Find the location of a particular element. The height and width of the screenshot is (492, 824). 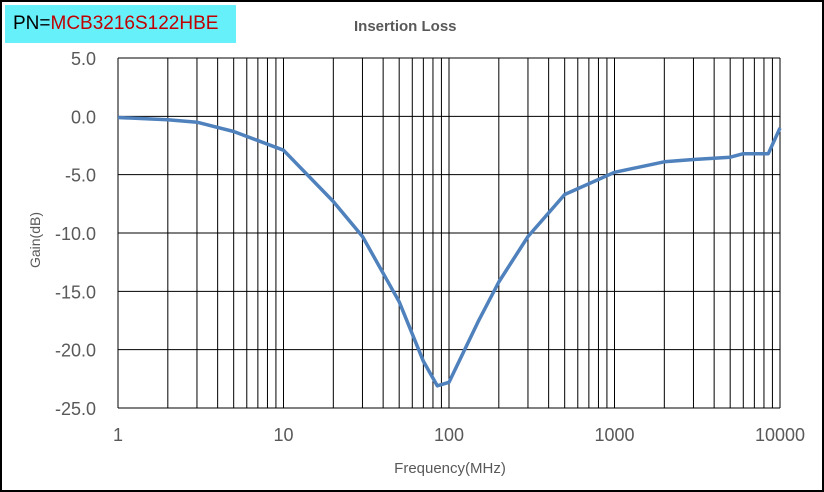

x-axis-label: Frequency(MHz) is located at coordinates (450, 468).